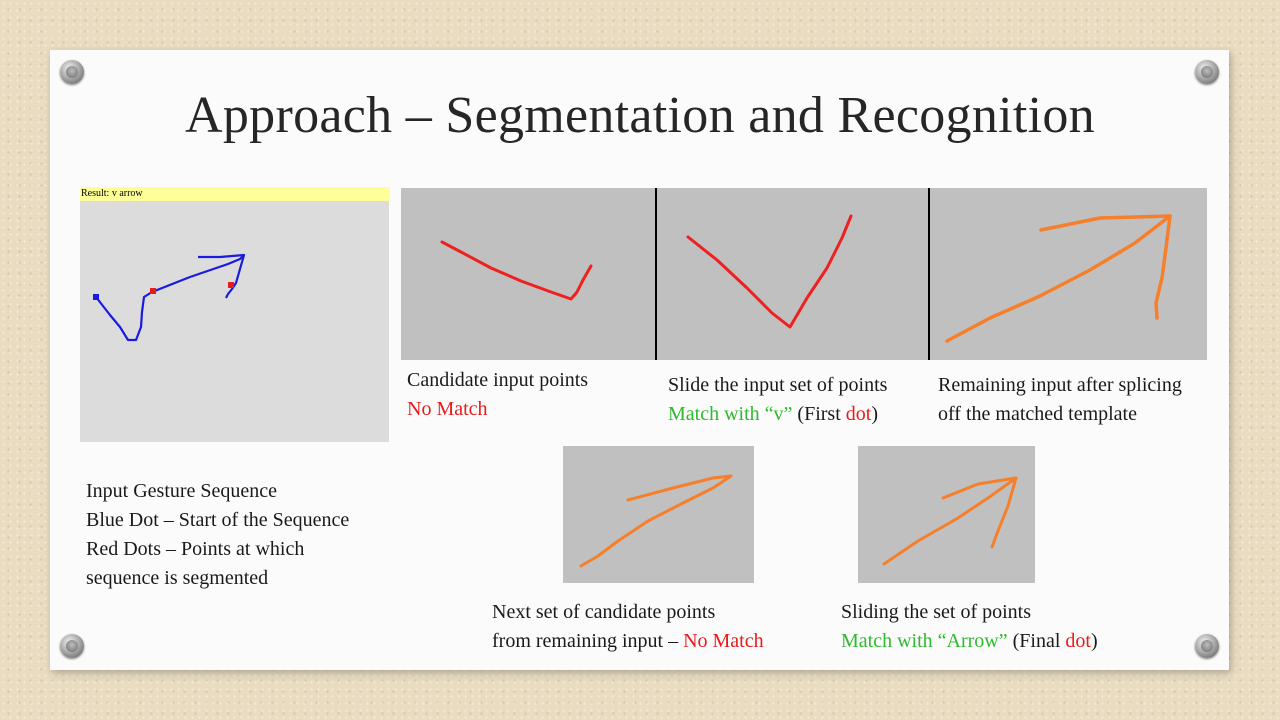  Describe the element at coordinates (604, 612) in the screenshot. I see `caption-next-line1: Next set of candidate points` at that location.